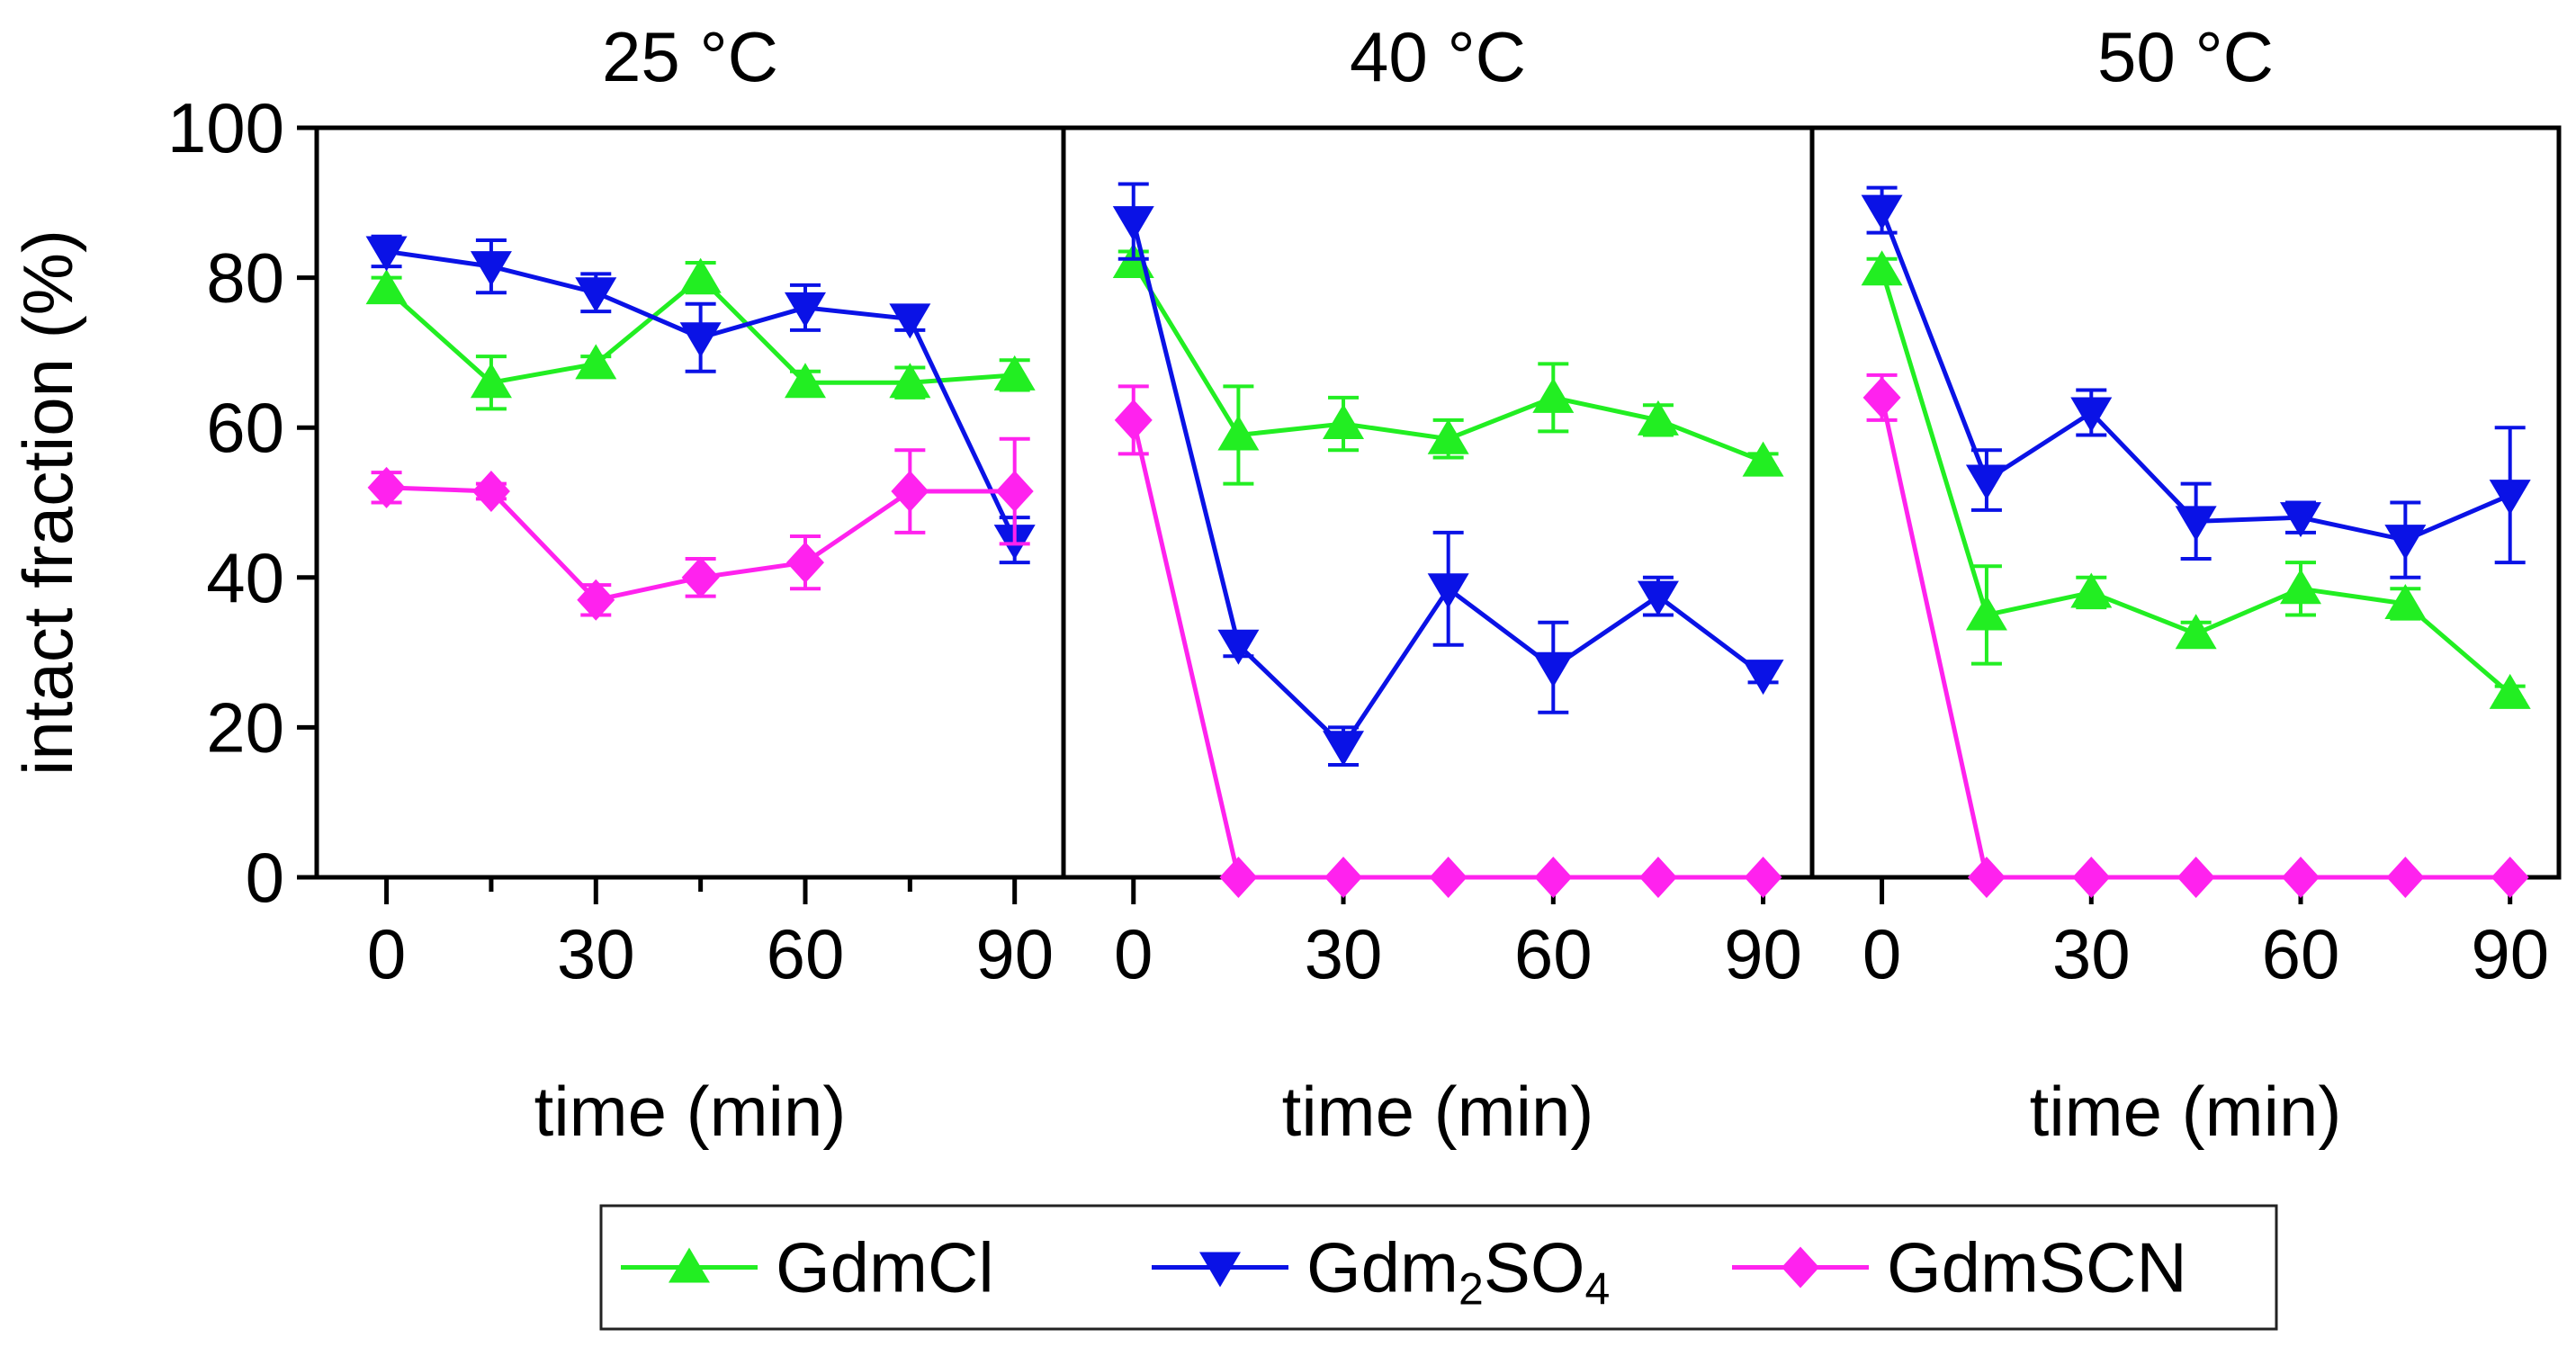  I want to click on legend-label: GdmCl, so click(885, 1267).